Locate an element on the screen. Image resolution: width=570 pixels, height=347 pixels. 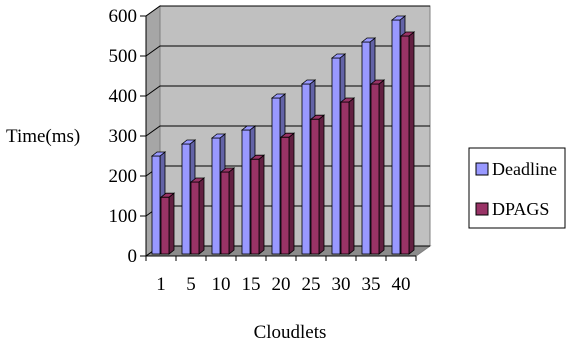
y-tick-label: 300 is located at coordinates (123, 136).